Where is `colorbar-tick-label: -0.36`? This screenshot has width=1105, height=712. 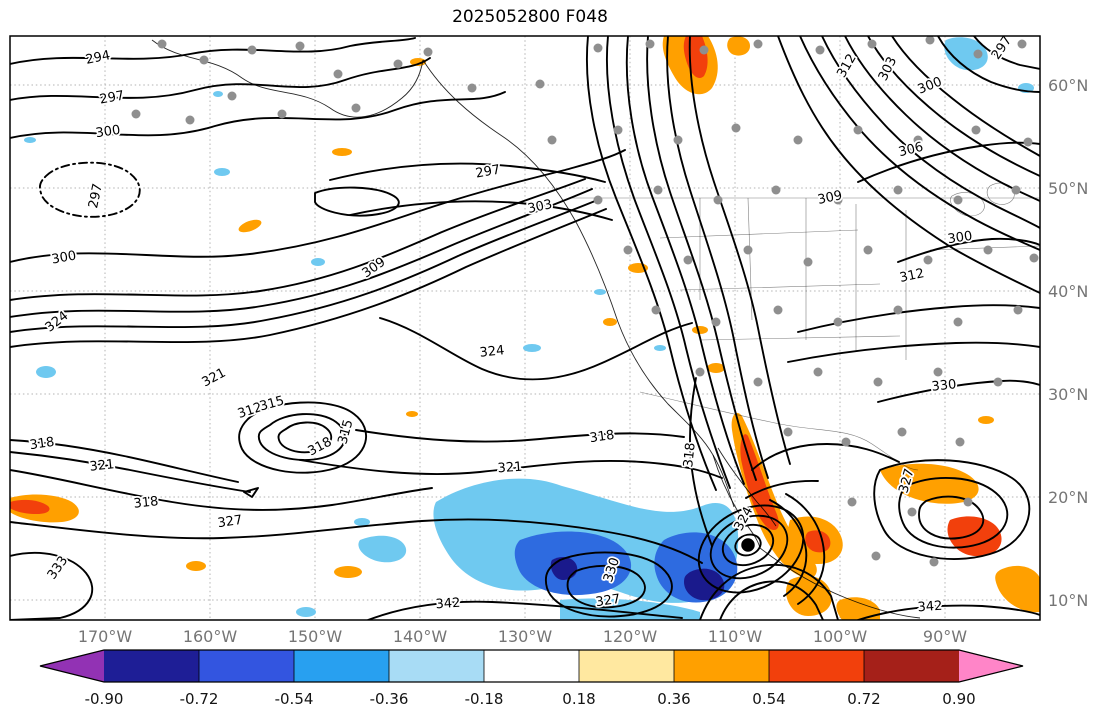 colorbar-tick-label: -0.36 is located at coordinates (389, 699).